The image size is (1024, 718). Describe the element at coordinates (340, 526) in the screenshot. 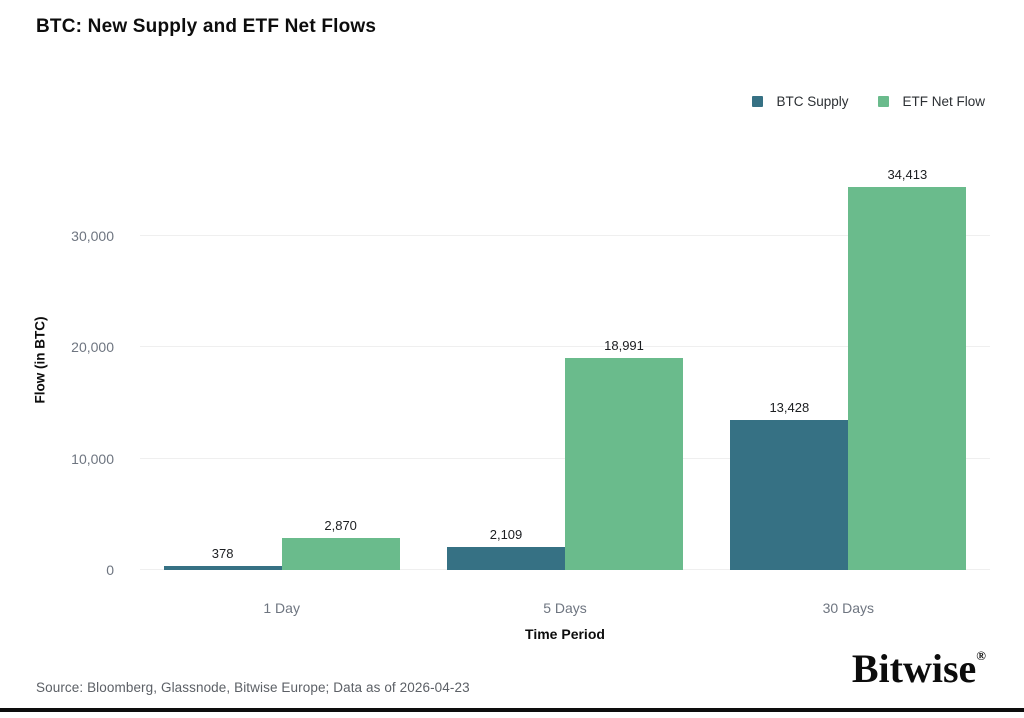

I see `bar-value-label: 2,870` at that location.